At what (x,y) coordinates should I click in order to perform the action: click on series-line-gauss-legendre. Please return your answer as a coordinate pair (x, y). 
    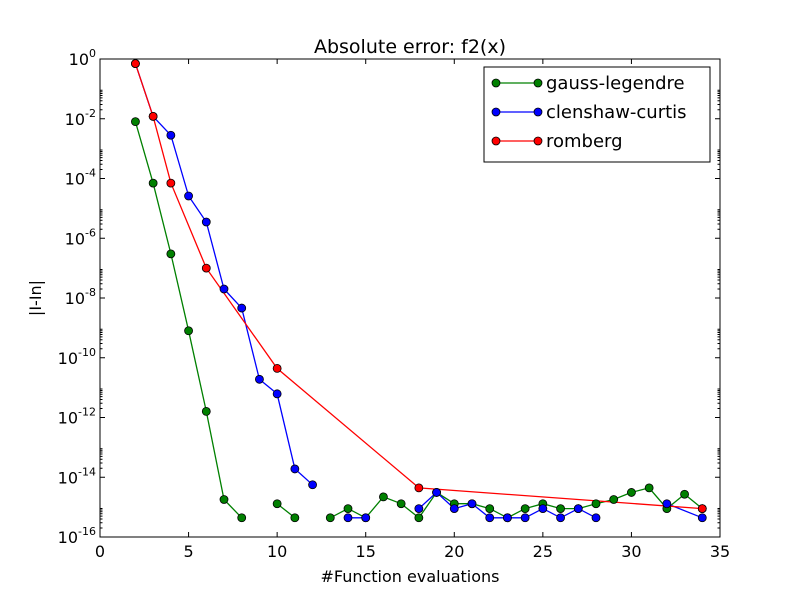
    Looking at the image, I should click on (516, 503).